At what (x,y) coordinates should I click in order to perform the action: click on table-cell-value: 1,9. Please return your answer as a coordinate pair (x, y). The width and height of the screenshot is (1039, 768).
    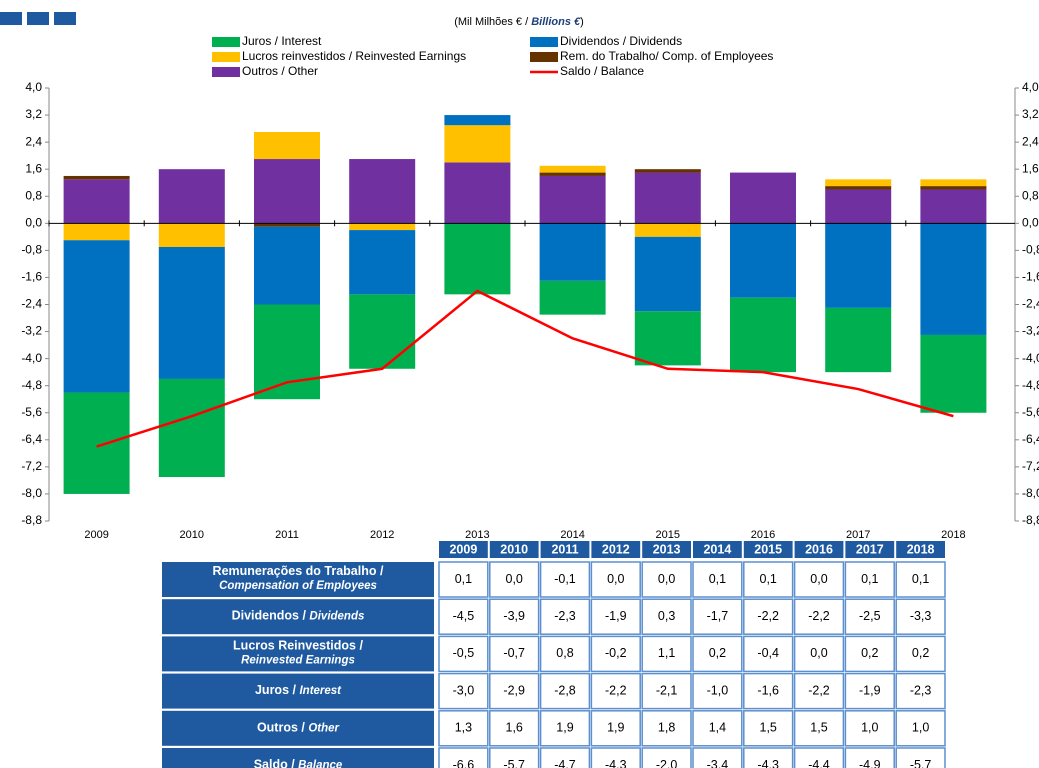
    Looking at the image, I should click on (615, 728).